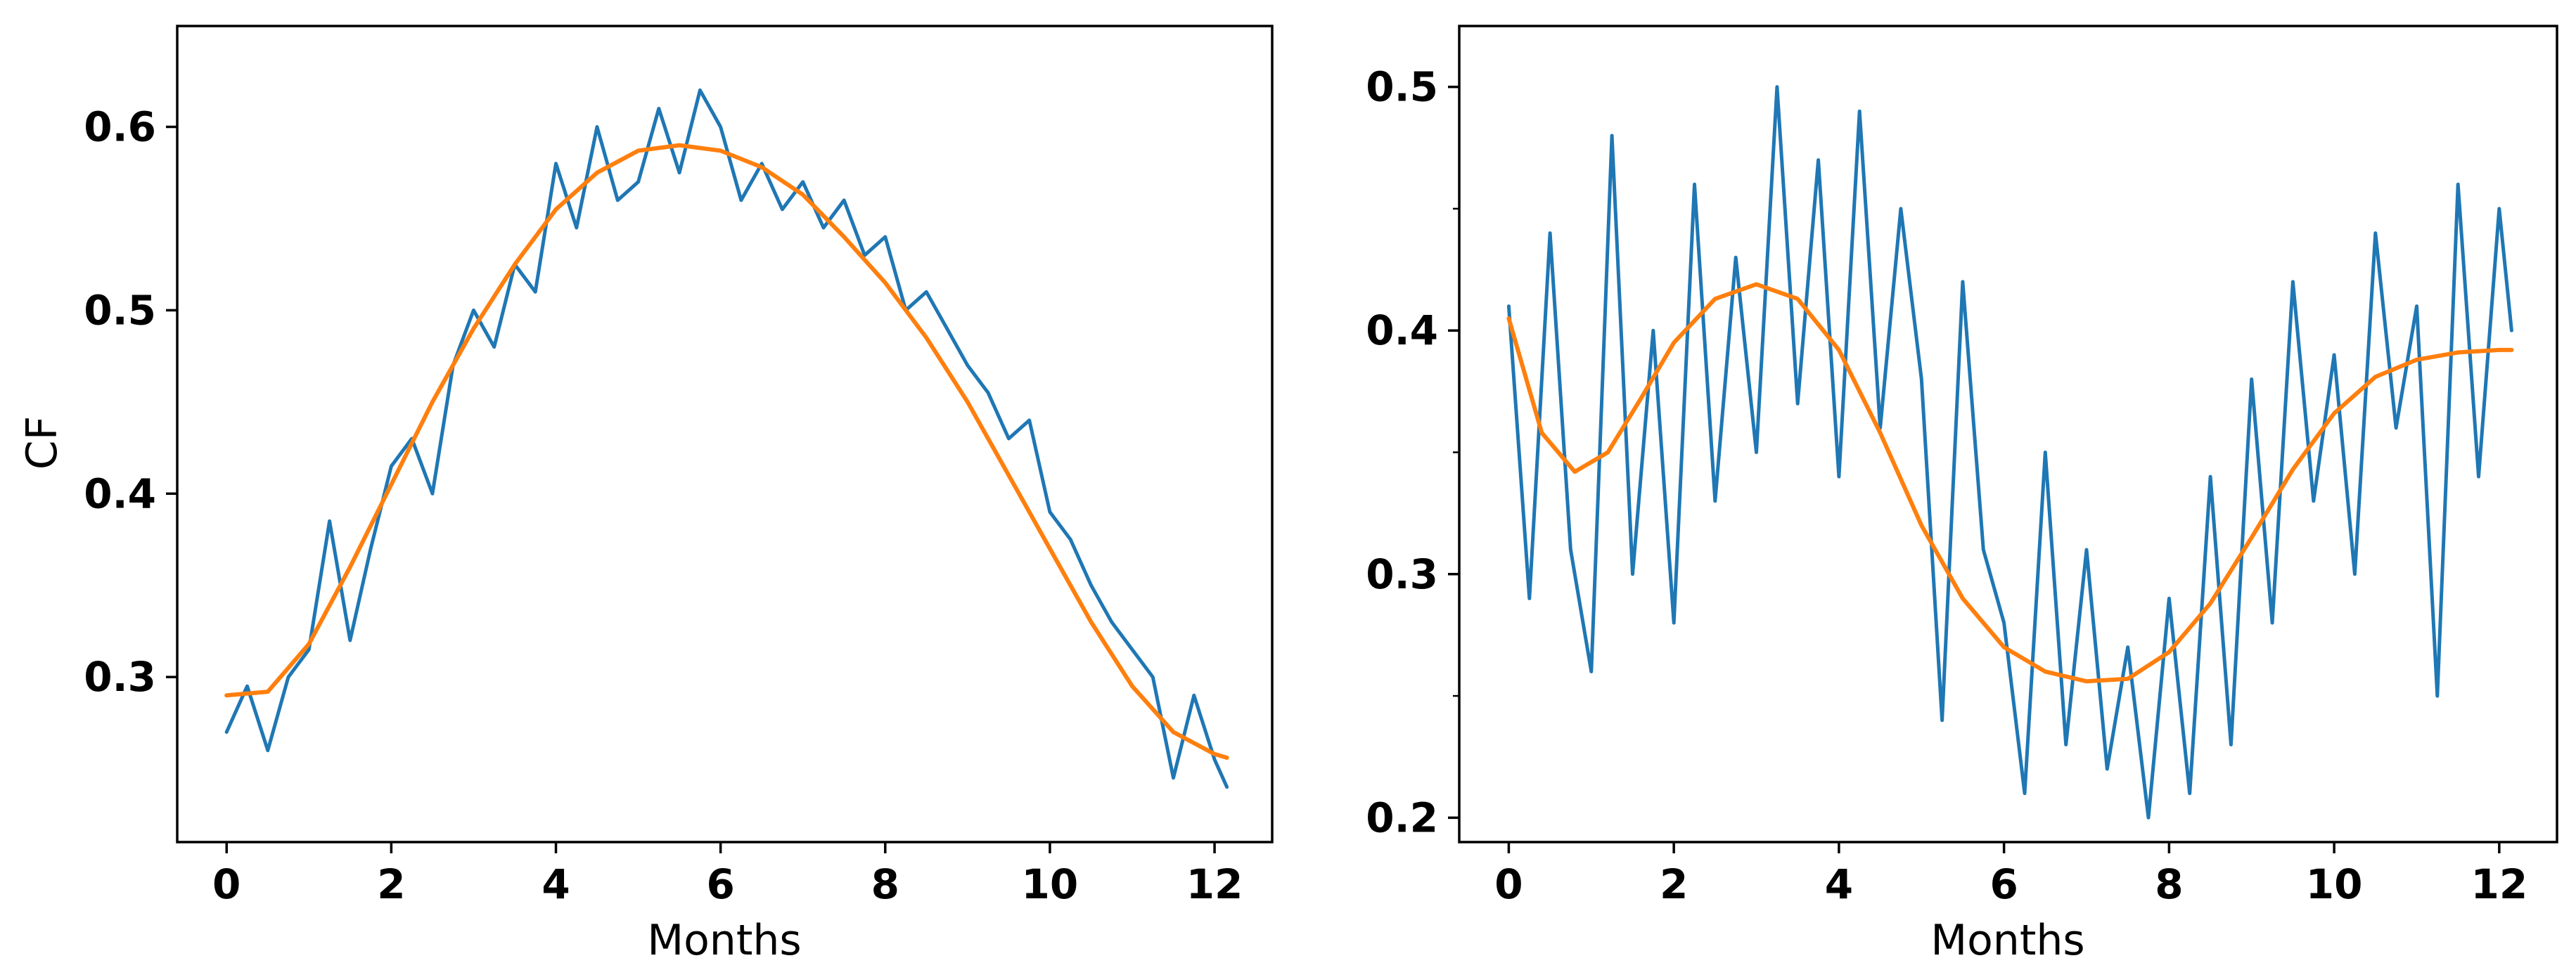 This screenshot has width=2576, height=970. Describe the element at coordinates (720, 884) in the screenshot. I see `left-x-tick-label: 6` at that location.